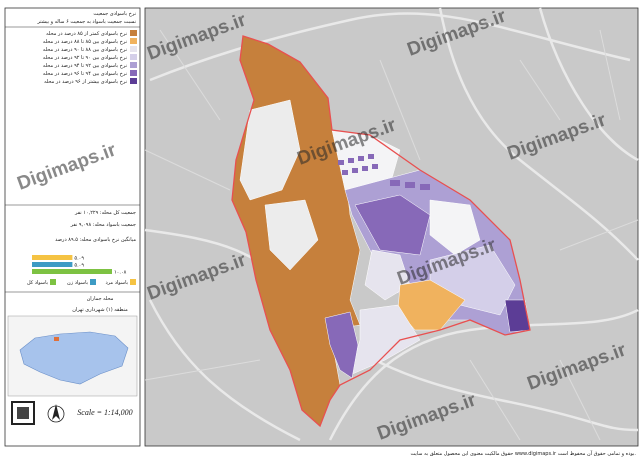 The width and height of the screenshot is (643, 461). What do you see at coordinates (86, 34) in the screenshot?
I see `legend-label: نرخ باسوادی کمتر از ۸۵ درصد در محله` at bounding box center [86, 34].